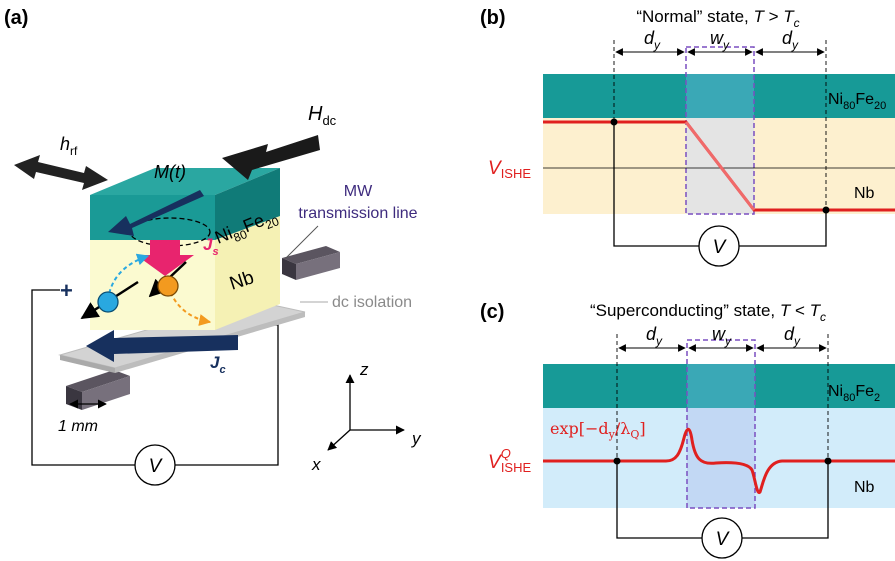 The image size is (895, 561). What do you see at coordinates (492, 312) in the screenshot?
I see `panel-c-label: (c)` at bounding box center [492, 312].